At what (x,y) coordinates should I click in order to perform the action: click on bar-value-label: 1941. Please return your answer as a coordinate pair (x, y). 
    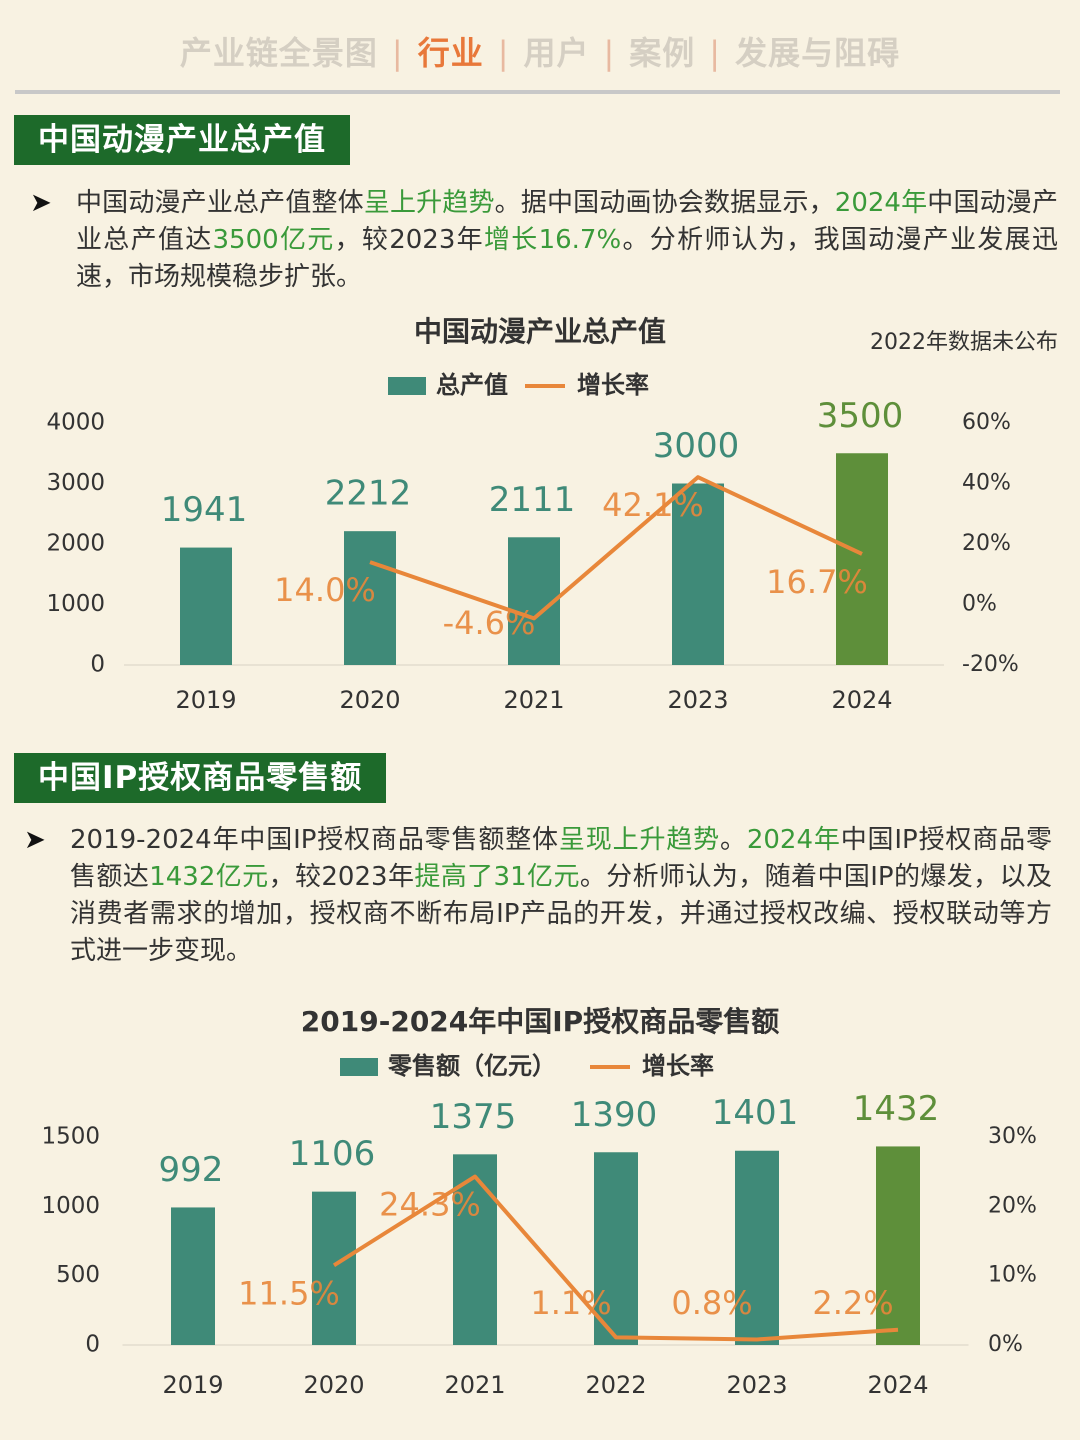
    Looking at the image, I should click on (204, 510).